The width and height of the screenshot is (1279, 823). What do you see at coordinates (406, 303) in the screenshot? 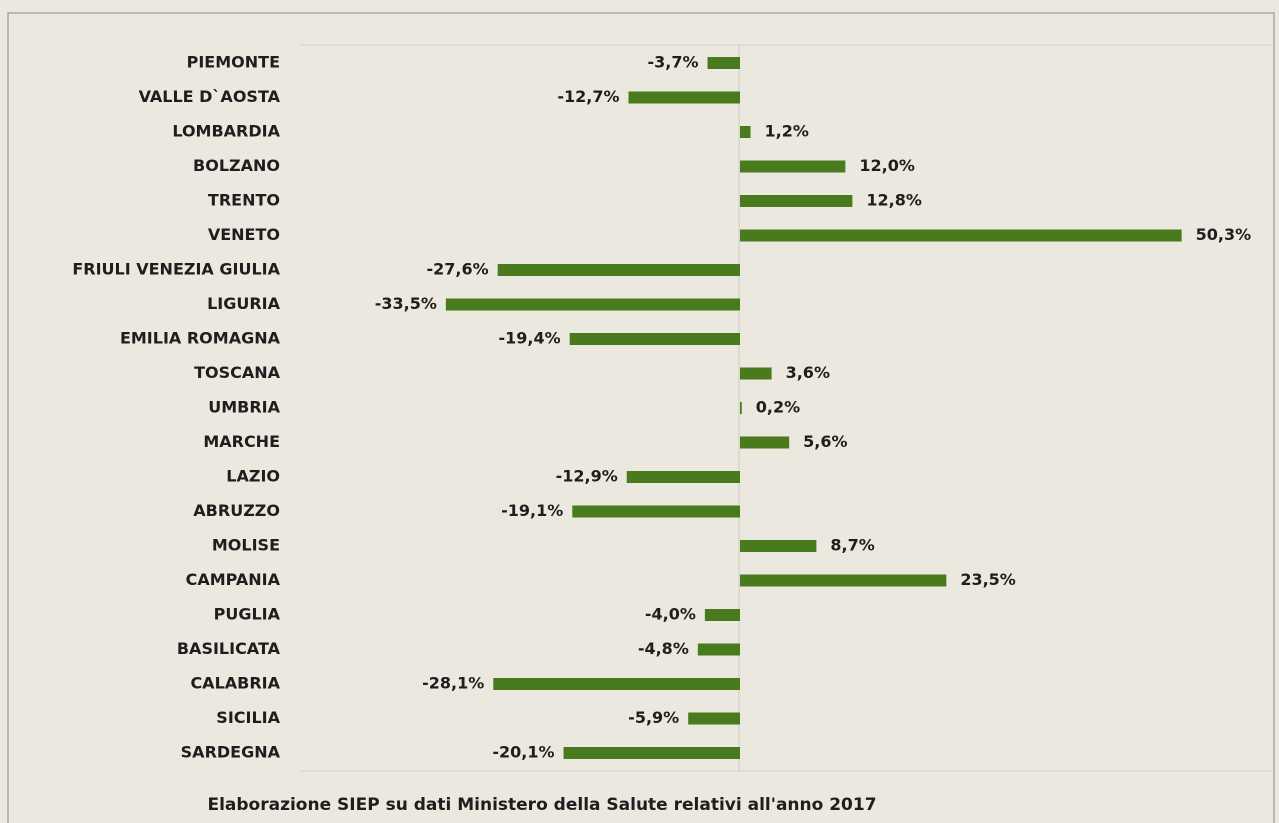
I see `value-label: -33,5%` at bounding box center [406, 303].